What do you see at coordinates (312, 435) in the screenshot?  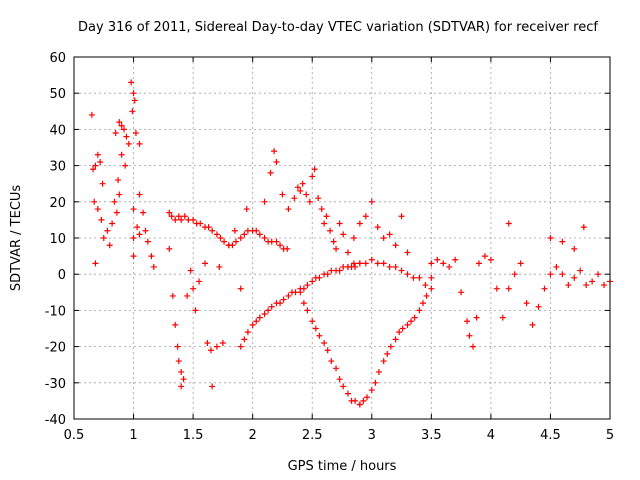 I see `x-tick-label: 2.5` at bounding box center [312, 435].